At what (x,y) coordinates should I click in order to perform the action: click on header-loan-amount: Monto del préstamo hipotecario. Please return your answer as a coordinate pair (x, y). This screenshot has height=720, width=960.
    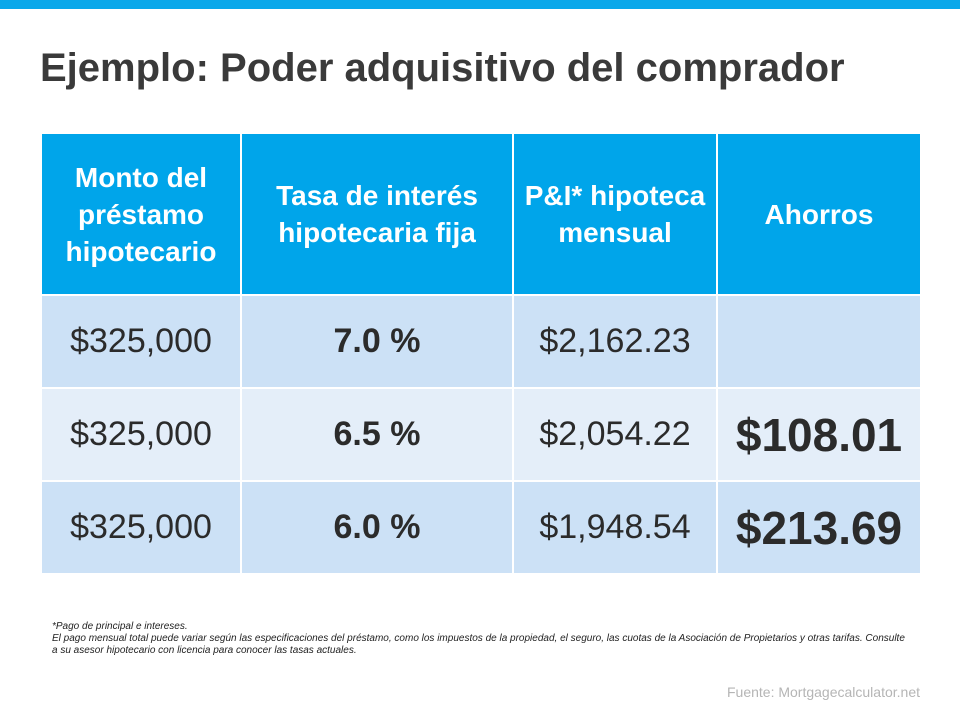
    Looking at the image, I should click on (141, 214).